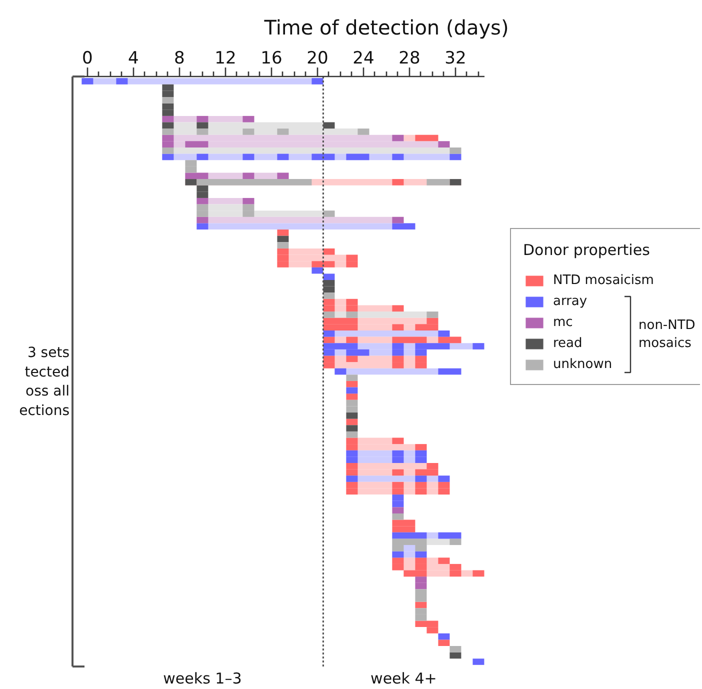  What do you see at coordinates (225, 58) in the screenshot?
I see `x-tick-label: 12` at bounding box center [225, 58].